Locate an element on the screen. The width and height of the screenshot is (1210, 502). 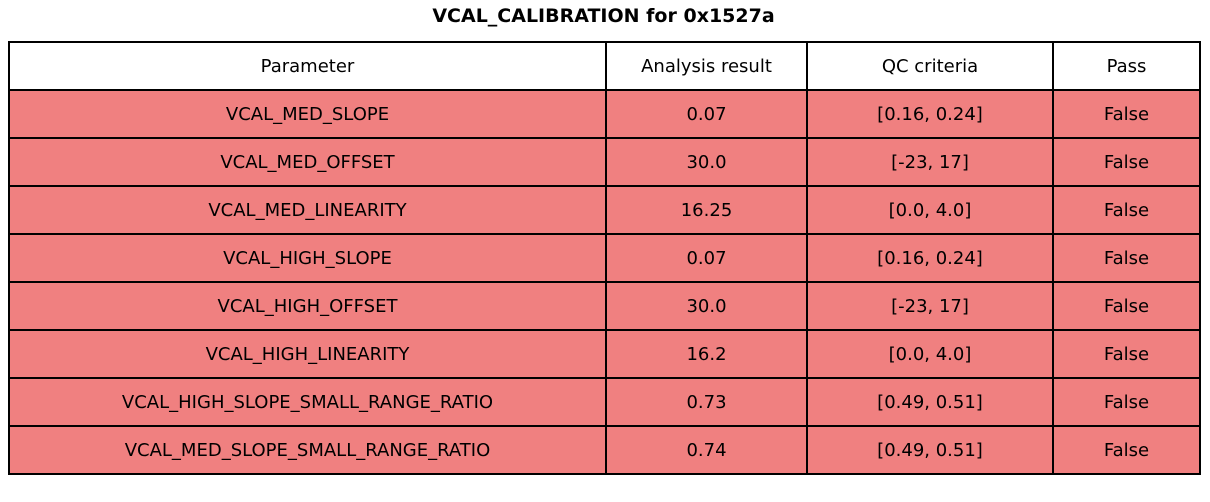
page-title: VCAL_CALIBRATION for 0x1527a is located at coordinates (603, 16).